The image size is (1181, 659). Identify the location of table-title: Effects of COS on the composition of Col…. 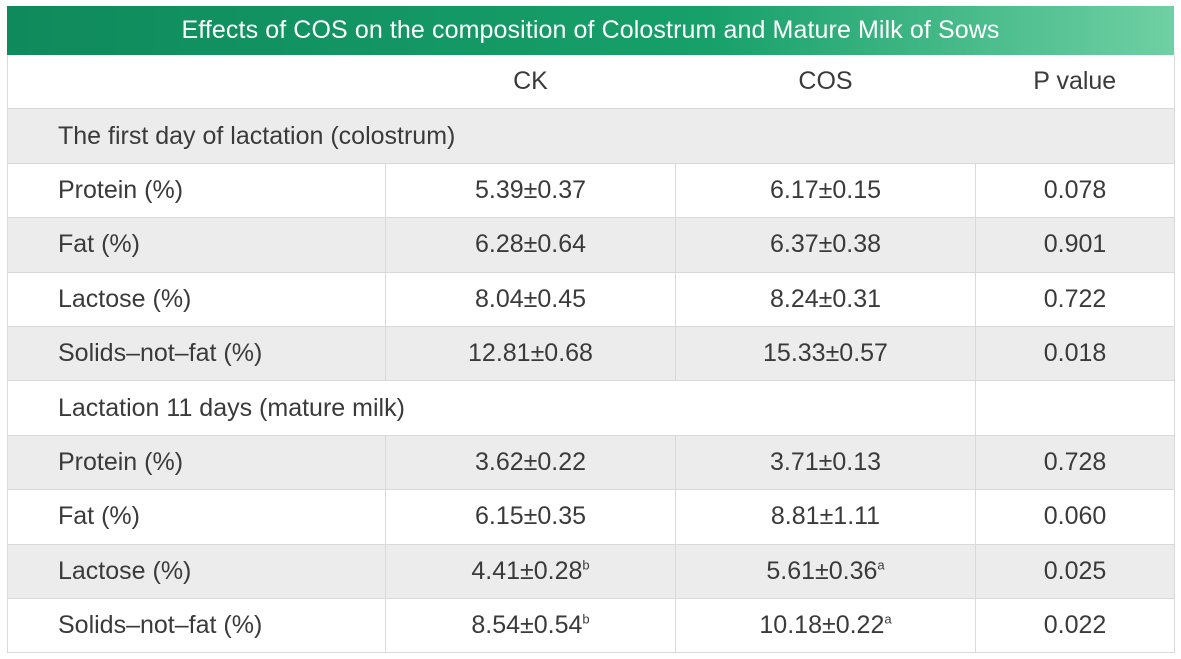
(590, 30).